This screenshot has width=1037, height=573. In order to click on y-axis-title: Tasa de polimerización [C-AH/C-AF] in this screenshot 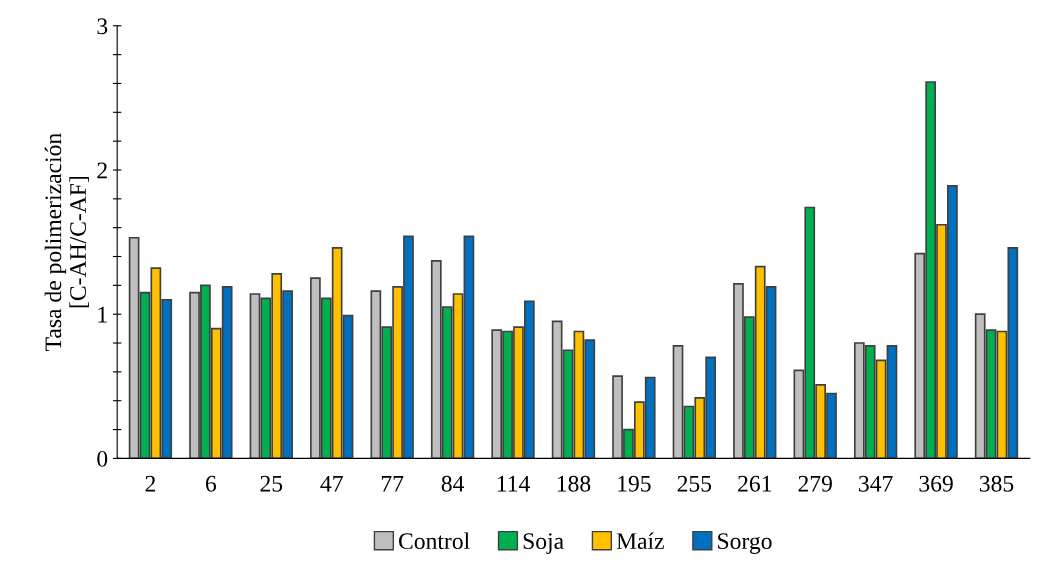, I will do `click(66, 242)`.